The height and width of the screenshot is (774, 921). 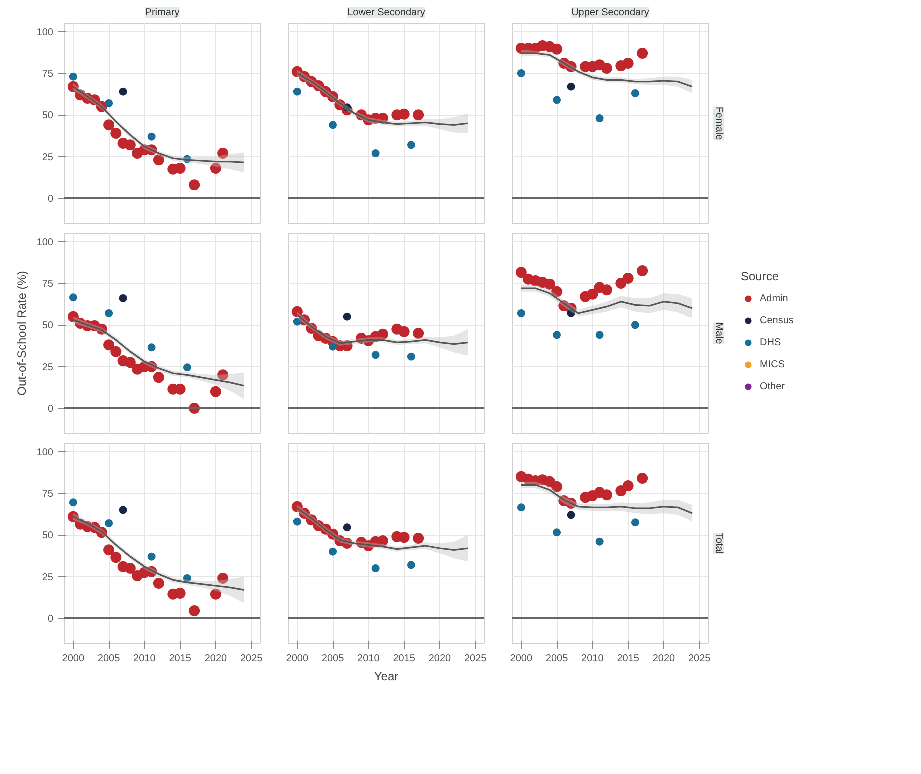 What do you see at coordinates (719, 123) in the screenshot?
I see `text: Female` at bounding box center [719, 123].